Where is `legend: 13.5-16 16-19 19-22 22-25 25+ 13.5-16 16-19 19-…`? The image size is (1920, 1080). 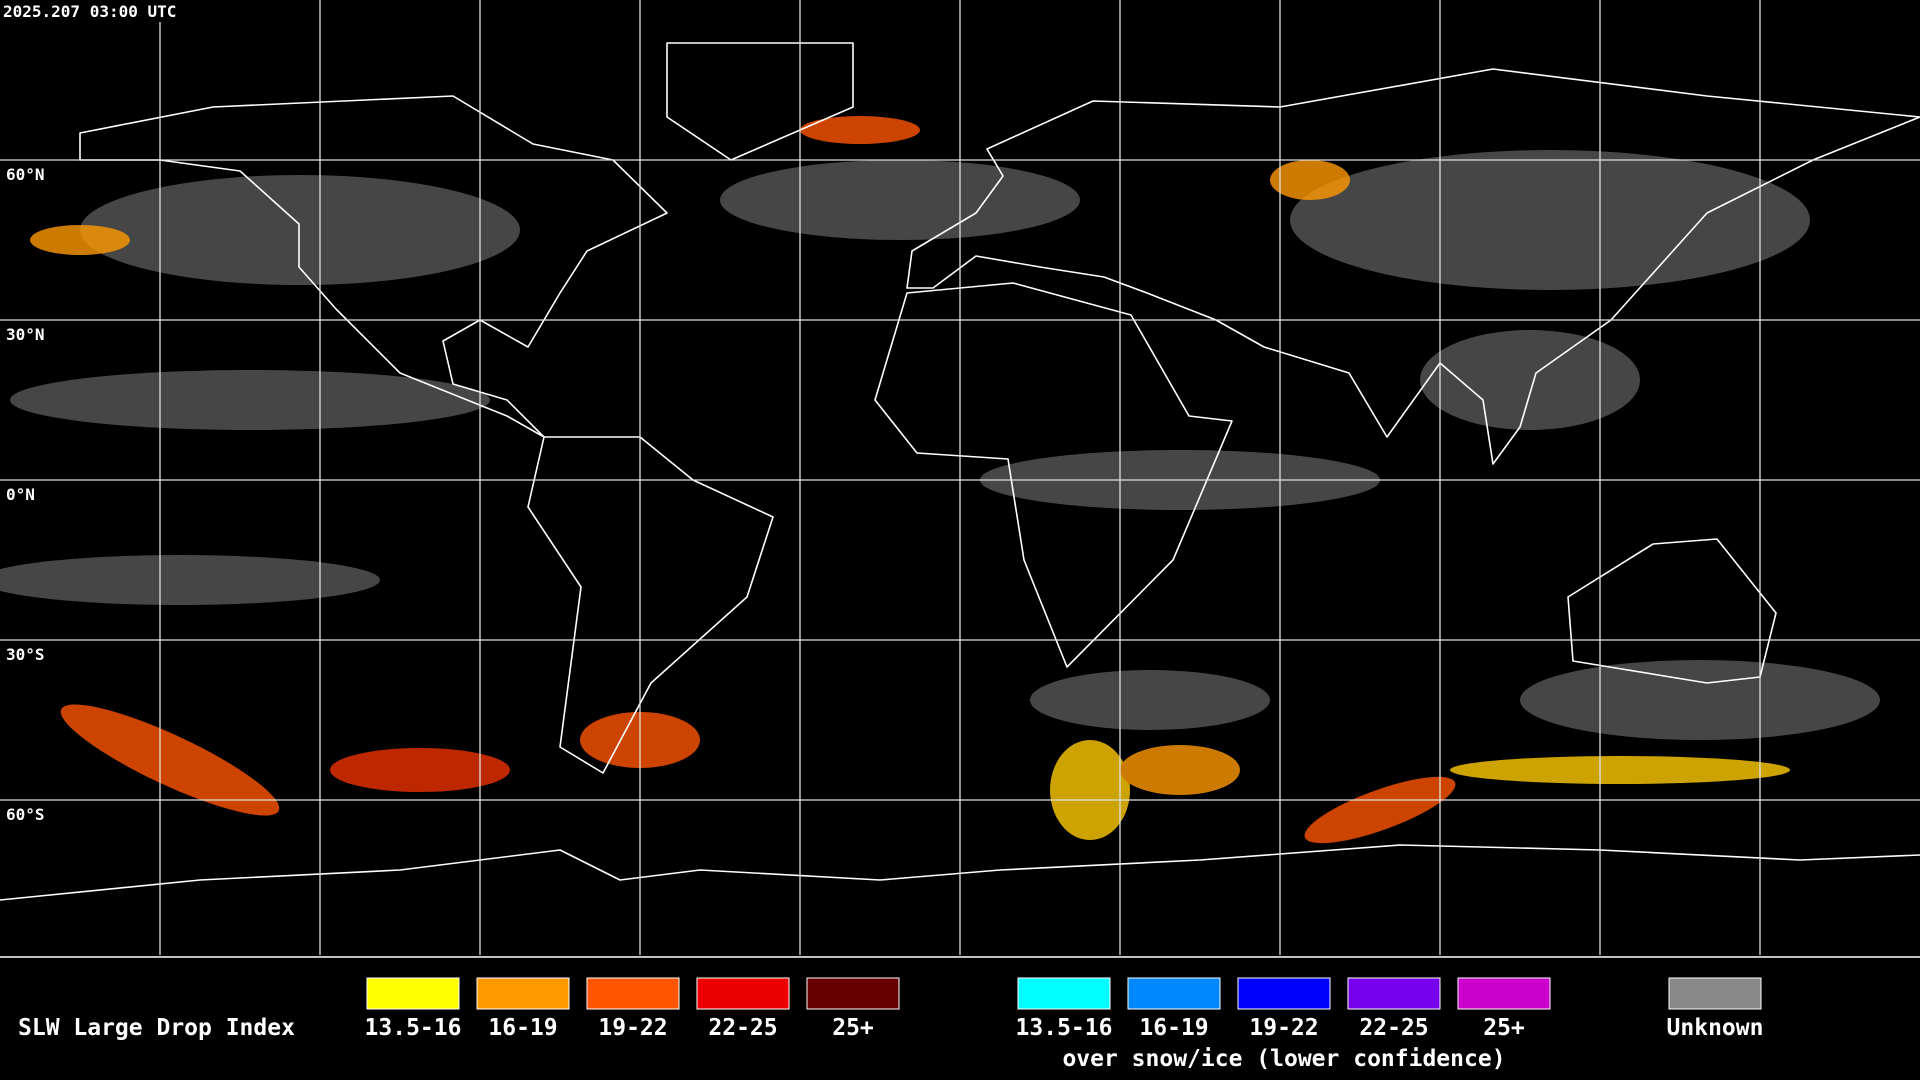 legend: 13.5-16 16-19 19-22 22-25 25+ 13.5-16 16-19 19-… is located at coordinates (1064, 1024).